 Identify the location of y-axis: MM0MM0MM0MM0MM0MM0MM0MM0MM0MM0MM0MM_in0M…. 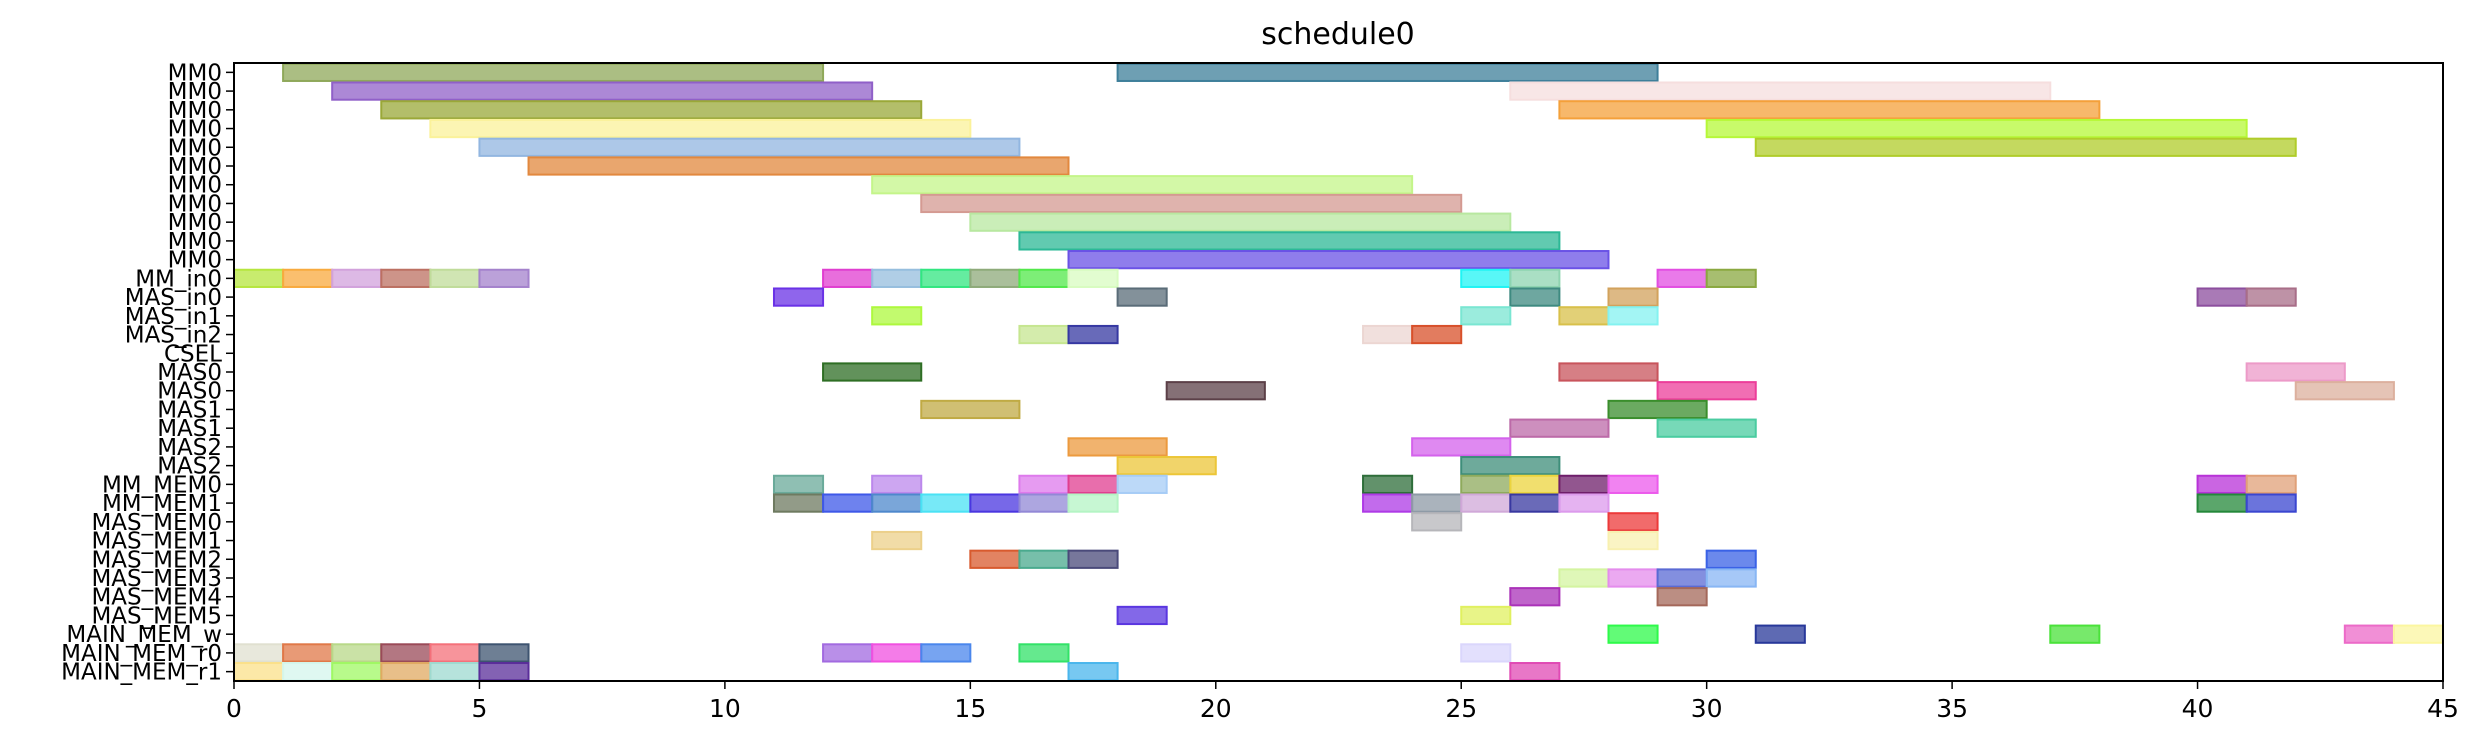
(147, 373).